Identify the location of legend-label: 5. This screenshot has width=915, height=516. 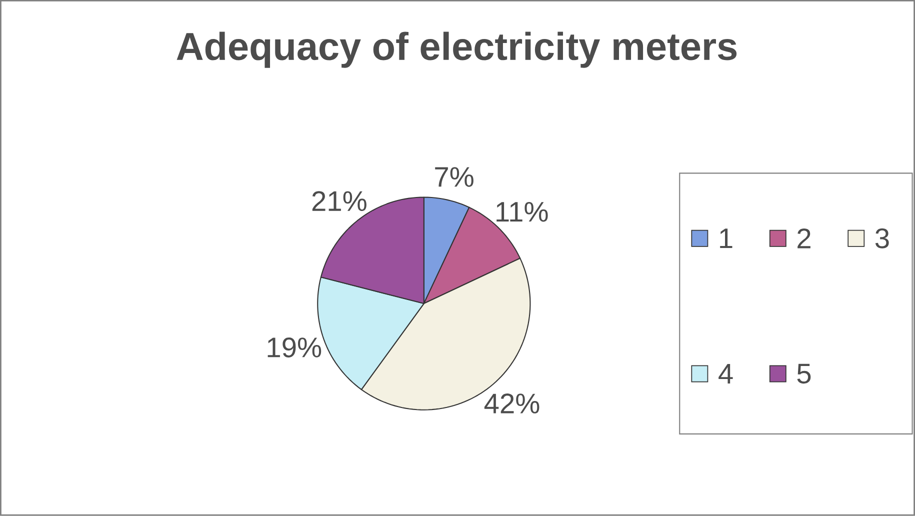
(804, 374).